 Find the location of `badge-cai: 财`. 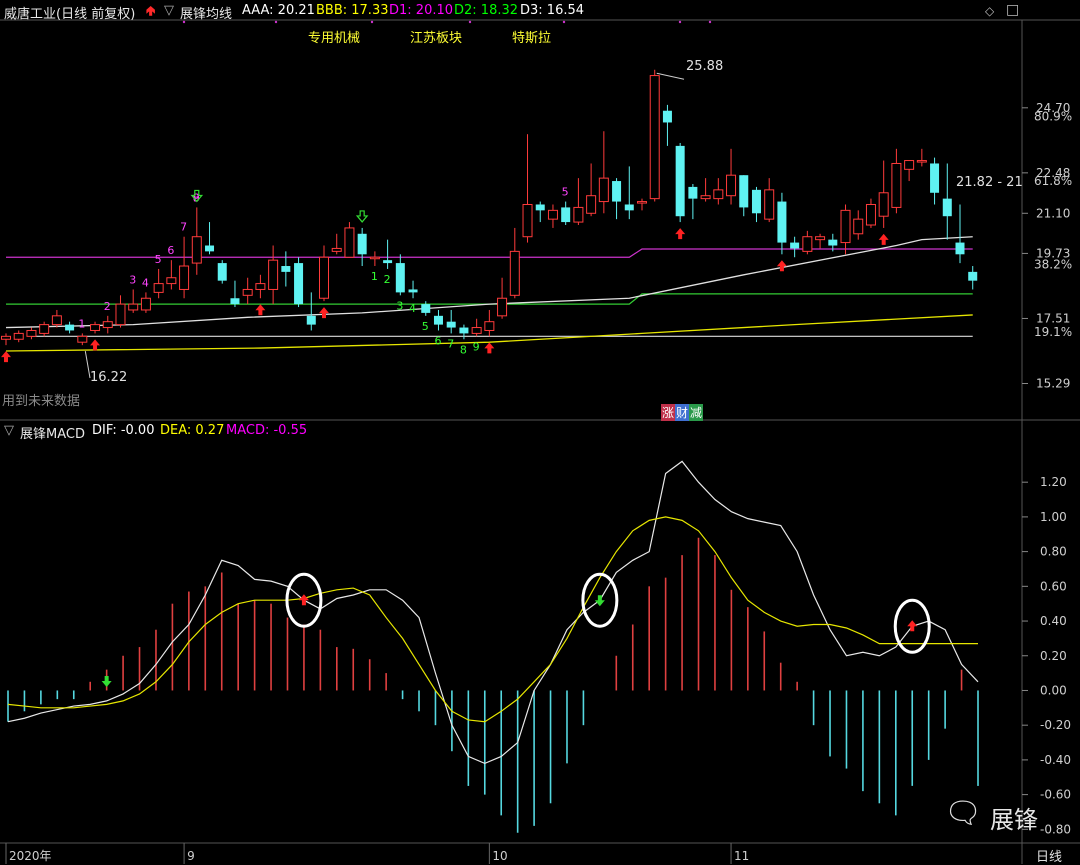

badge-cai: 财 is located at coordinates (682, 412).